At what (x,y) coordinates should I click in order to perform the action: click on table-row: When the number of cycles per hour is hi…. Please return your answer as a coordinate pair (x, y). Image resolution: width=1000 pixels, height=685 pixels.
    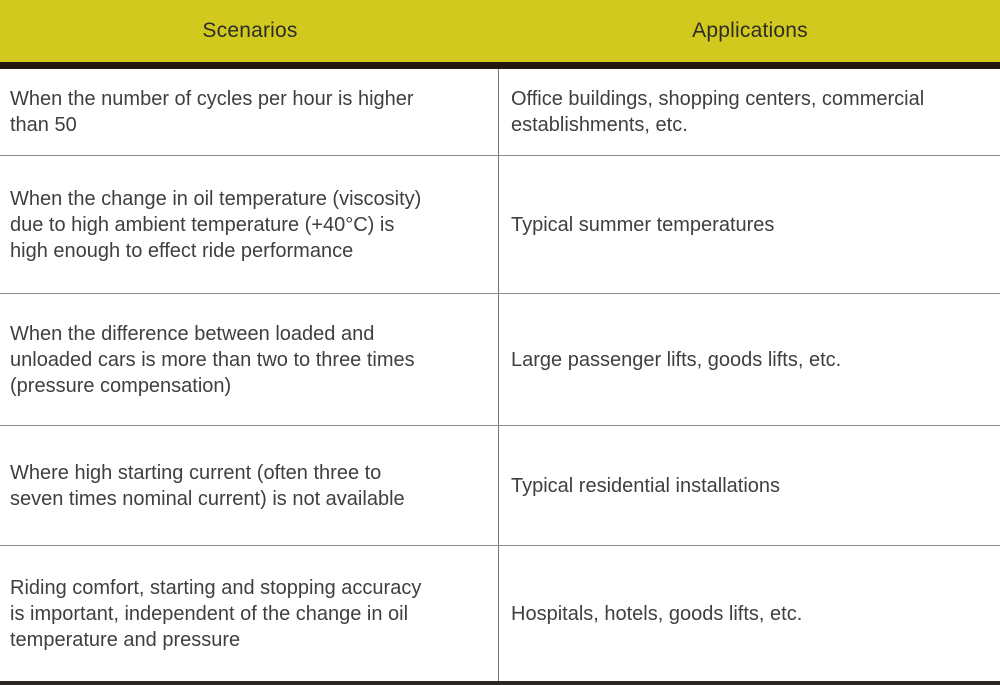
    Looking at the image, I should click on (500, 112).